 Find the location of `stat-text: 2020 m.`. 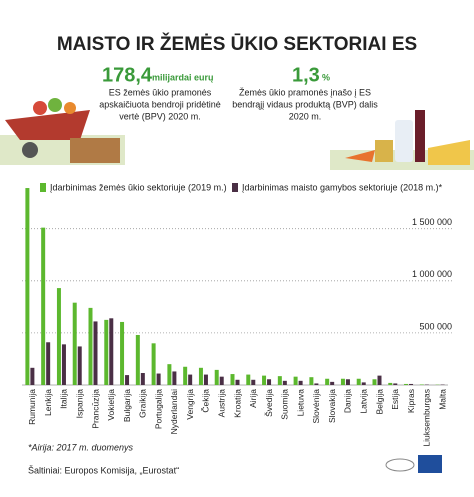

stat-text: 2020 m. is located at coordinates (305, 116).